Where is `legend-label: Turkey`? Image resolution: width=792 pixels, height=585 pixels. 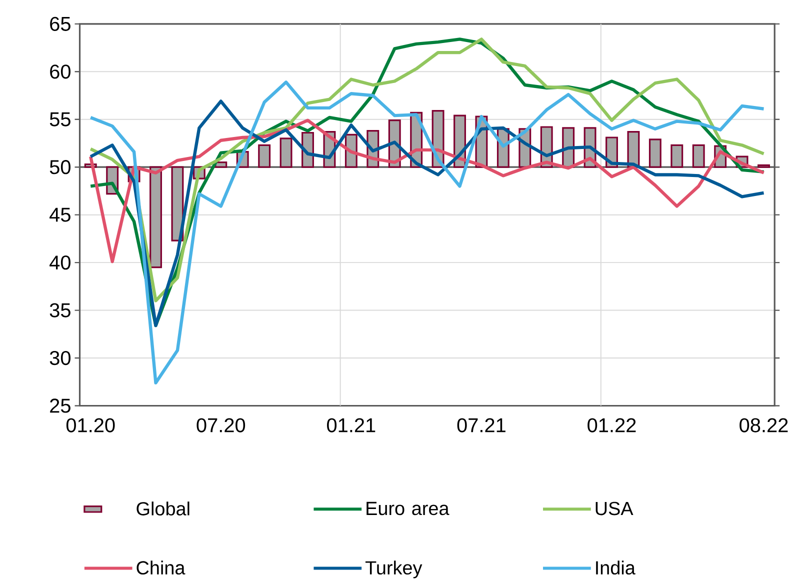 legend-label: Turkey is located at coordinates (393, 569).